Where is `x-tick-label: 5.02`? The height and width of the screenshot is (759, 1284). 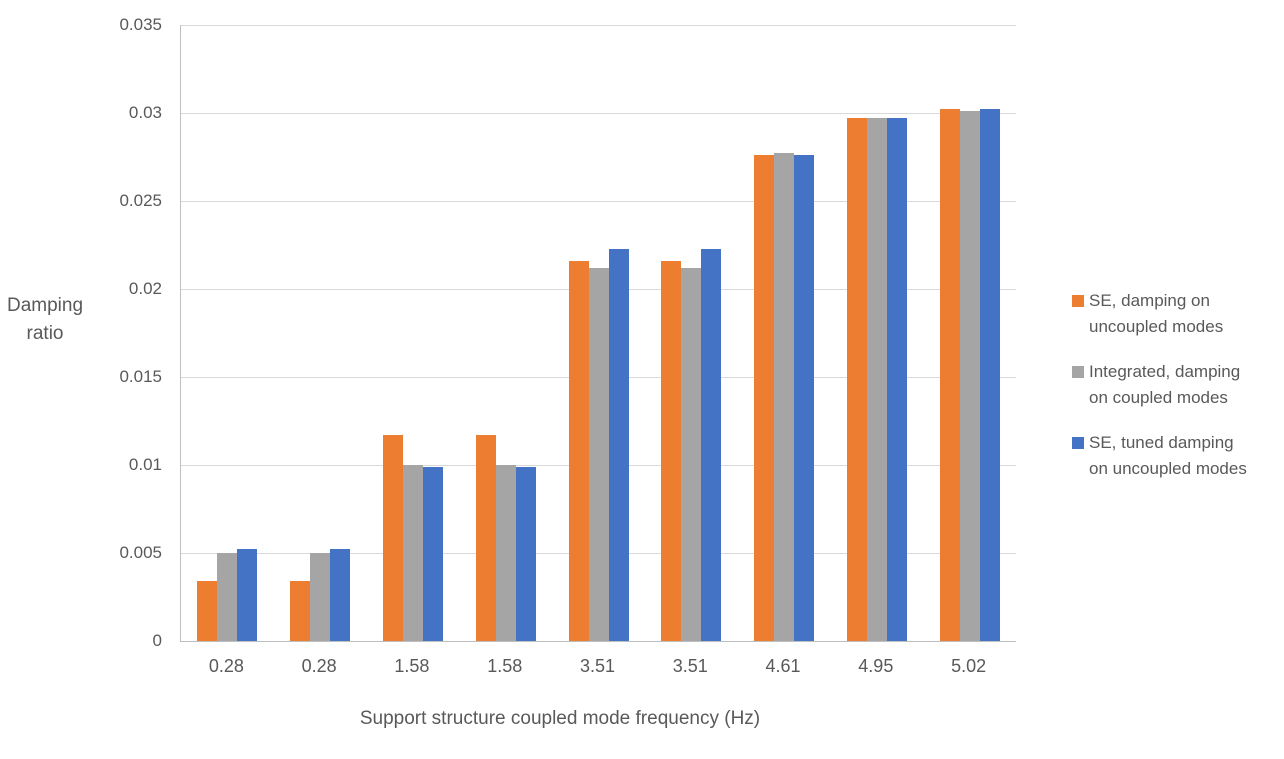
x-tick-label: 5.02 is located at coordinates (969, 666).